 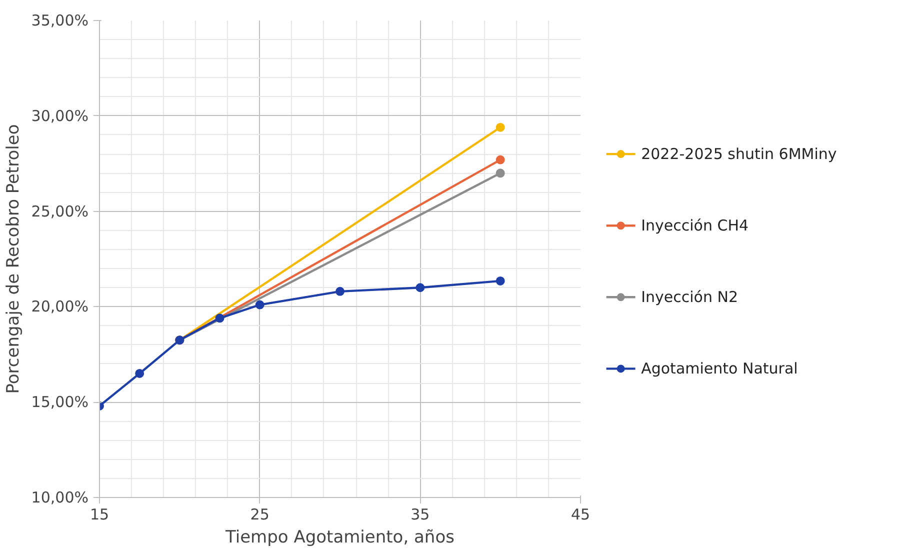 I want to click on y-tick-label: 25,00%, so click(x=60, y=211).